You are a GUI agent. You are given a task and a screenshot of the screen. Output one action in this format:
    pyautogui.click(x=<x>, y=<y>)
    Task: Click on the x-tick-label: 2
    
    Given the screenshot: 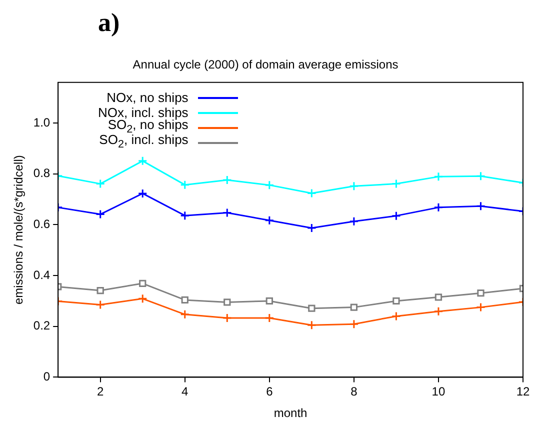 What is the action you would take?
    pyautogui.click(x=100, y=391)
    